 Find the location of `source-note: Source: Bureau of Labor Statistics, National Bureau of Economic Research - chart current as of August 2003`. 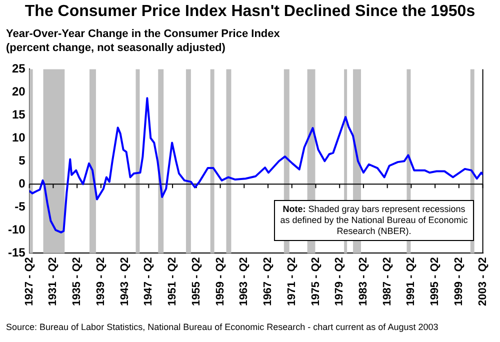

source-note: Source: Bureau of Labor Statistics, National Bureau of Economic Research - chart current as of August 2003 is located at coordinates (222, 327).